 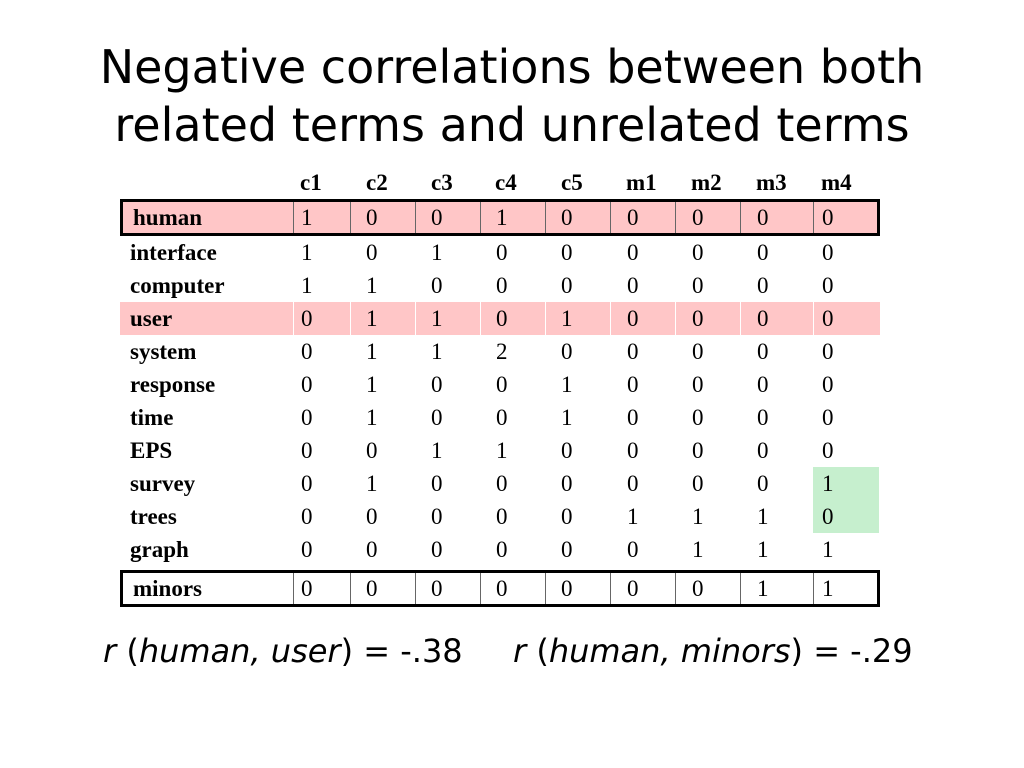 I want to click on cell-computer-m3: 0, so click(x=763, y=285).